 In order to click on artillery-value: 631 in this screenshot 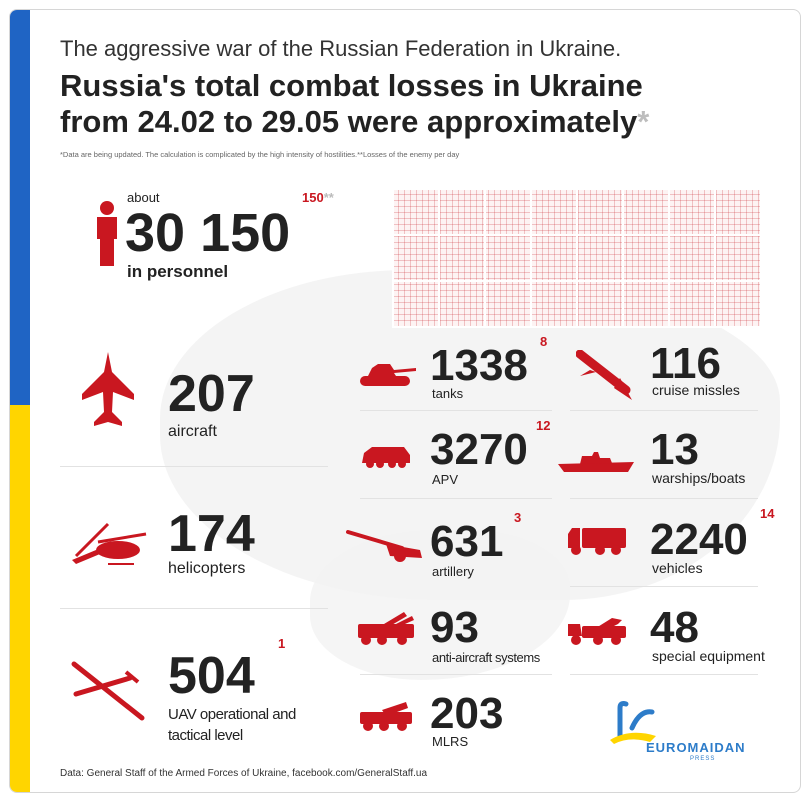, I will do `click(467, 541)`.